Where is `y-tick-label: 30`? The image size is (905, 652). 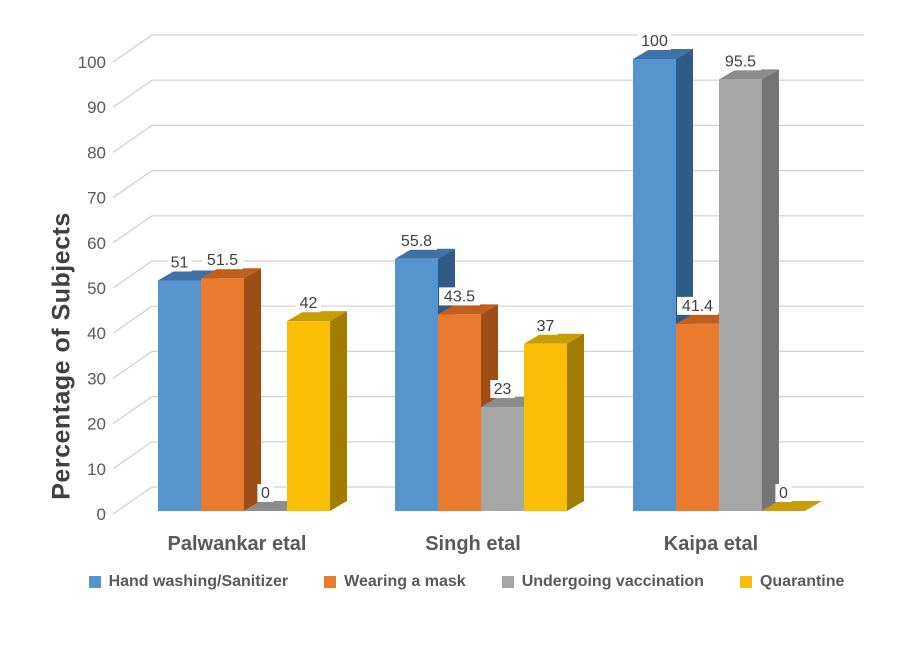 y-tick-label: 30 is located at coordinates (96, 378).